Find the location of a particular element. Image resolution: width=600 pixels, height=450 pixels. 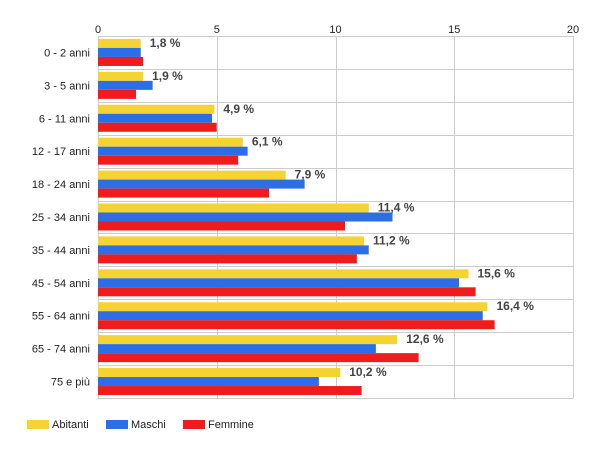

data-label: 10,2 % is located at coordinates (368, 372).